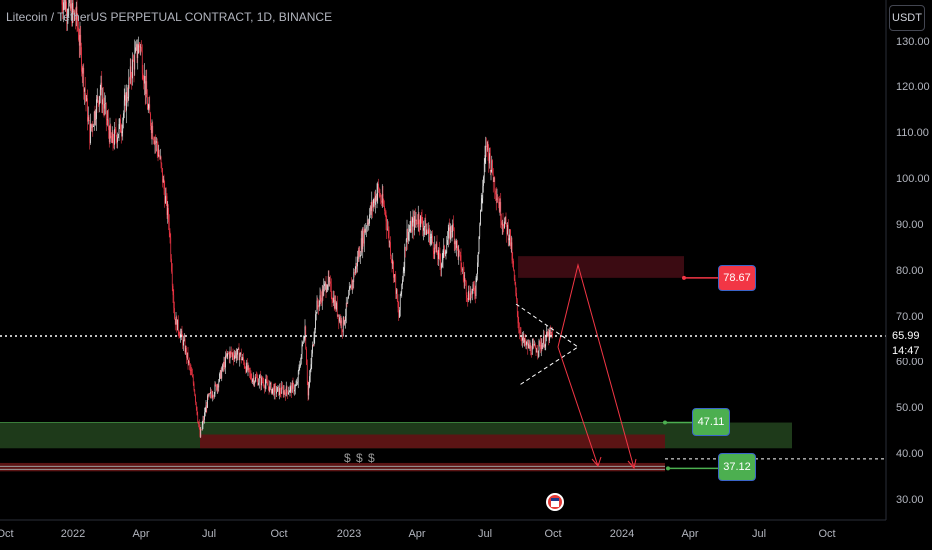 This screenshot has height=550, width=932. What do you see at coordinates (907, 18) in the screenshot?
I see `currency-button: USDT` at bounding box center [907, 18].